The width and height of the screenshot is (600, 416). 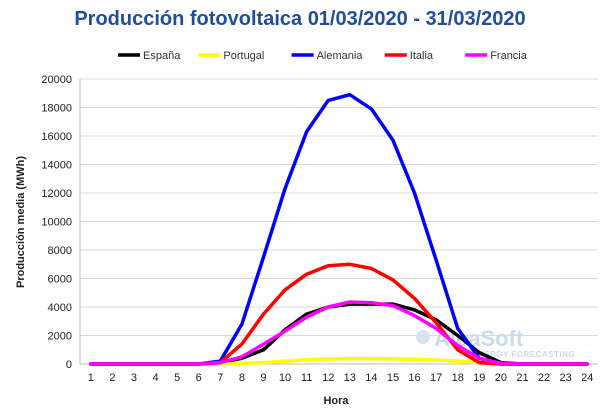 What do you see at coordinates (522, 378) in the screenshot?
I see `x-tick-label: 21` at bounding box center [522, 378].